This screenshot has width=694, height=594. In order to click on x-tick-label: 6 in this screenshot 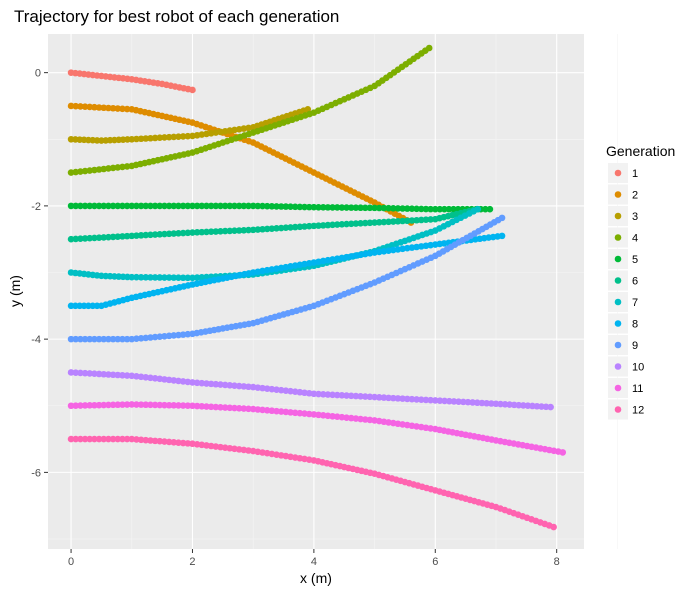, I will do `click(435, 562)`.